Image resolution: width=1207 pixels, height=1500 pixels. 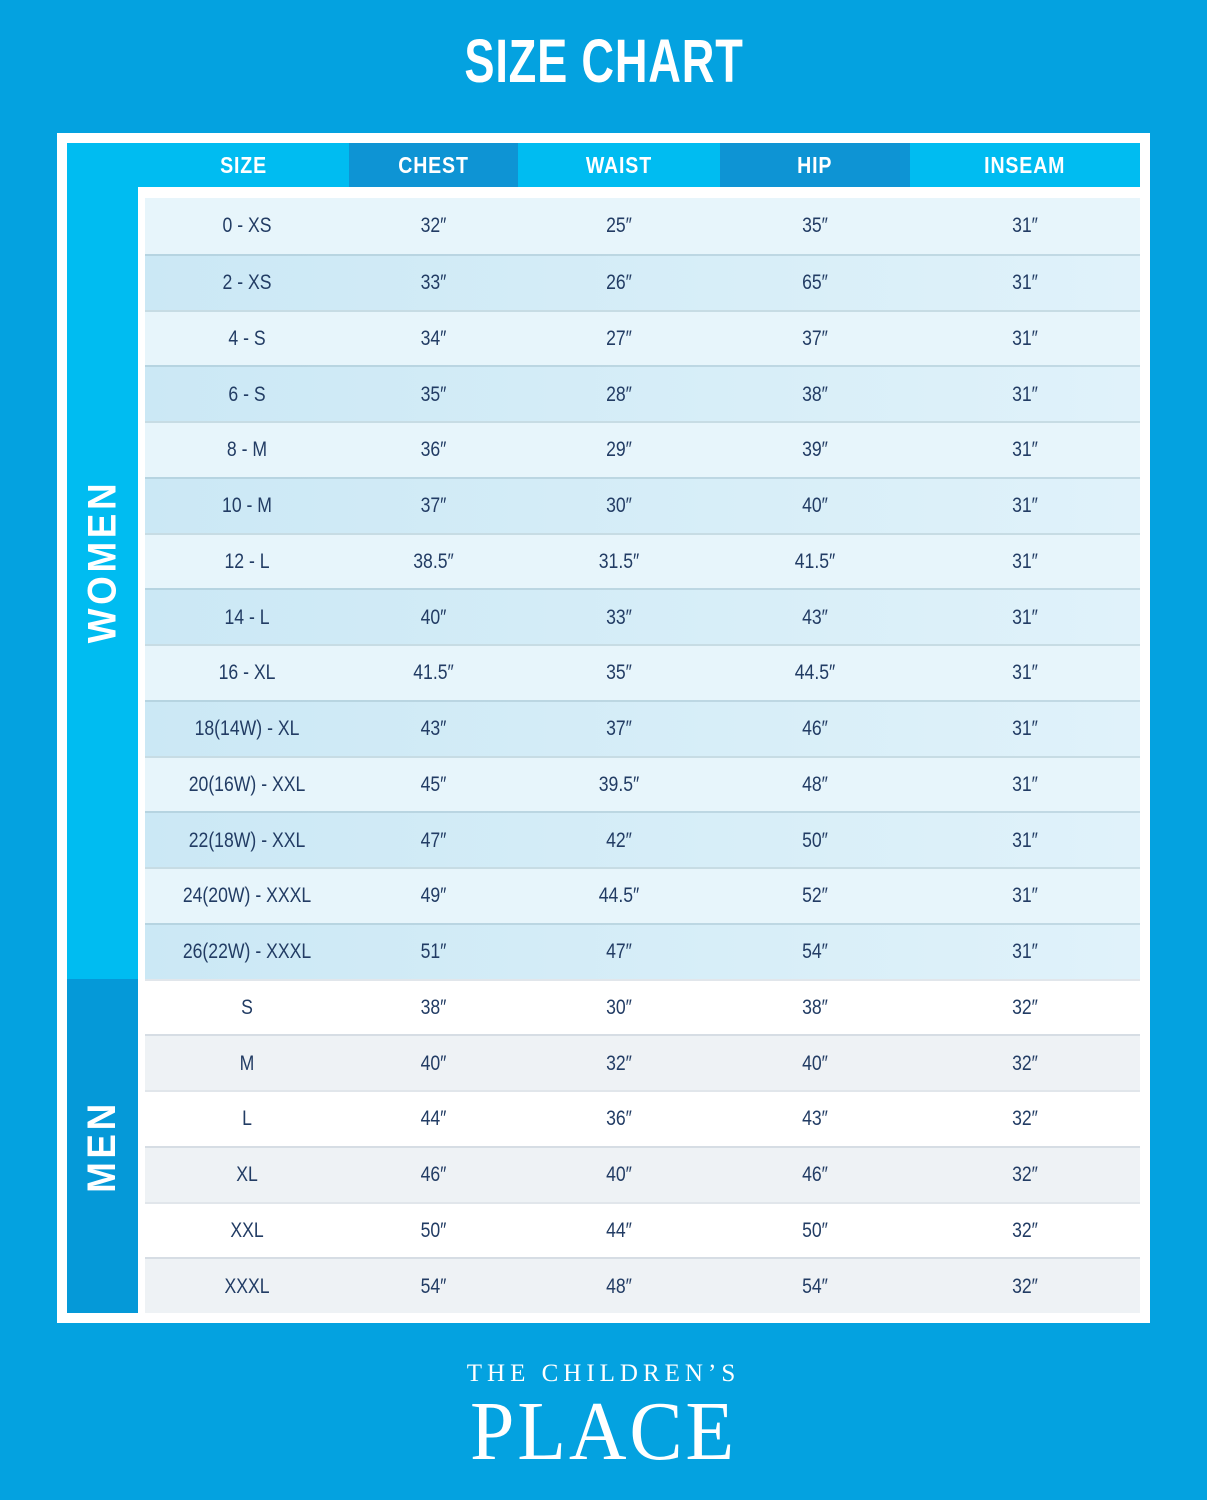 What do you see at coordinates (247, 616) in the screenshot?
I see `size-cell: 14 - L` at bounding box center [247, 616].